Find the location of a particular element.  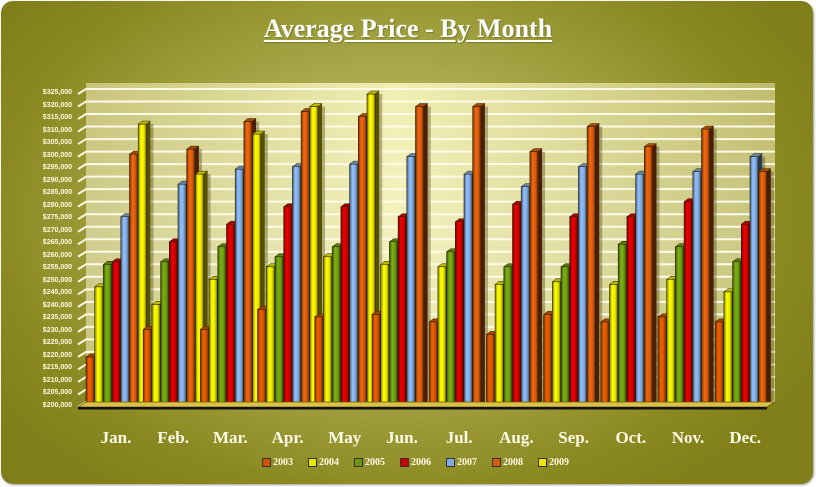

y-tick-label: $235,000 is located at coordinates (57, 318).